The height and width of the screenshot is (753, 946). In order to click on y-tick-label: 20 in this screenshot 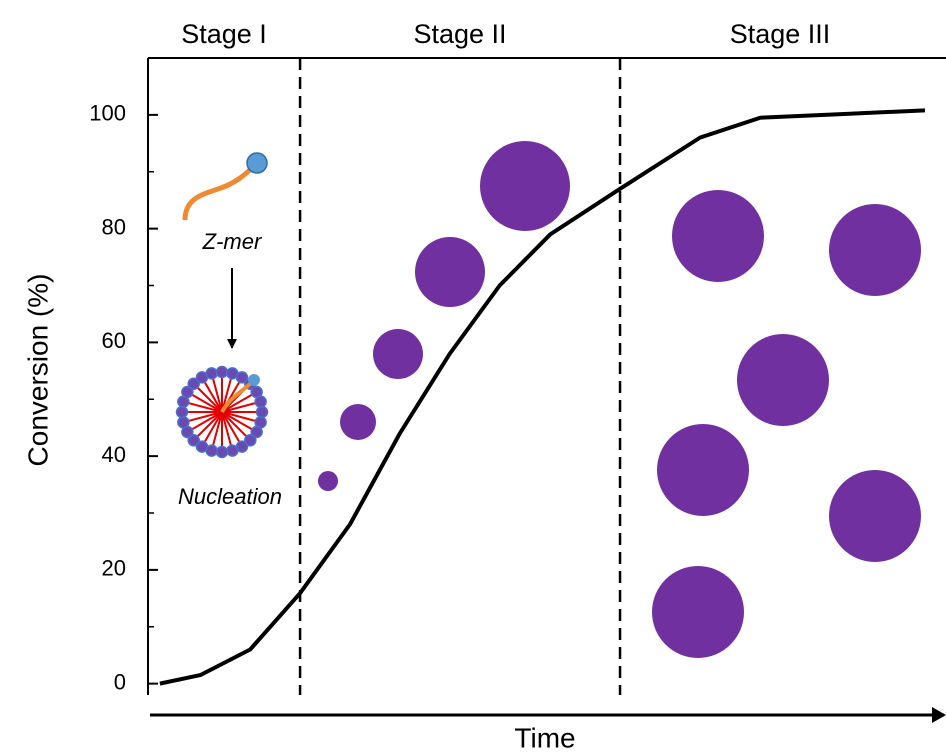, I will do `click(114, 568)`.